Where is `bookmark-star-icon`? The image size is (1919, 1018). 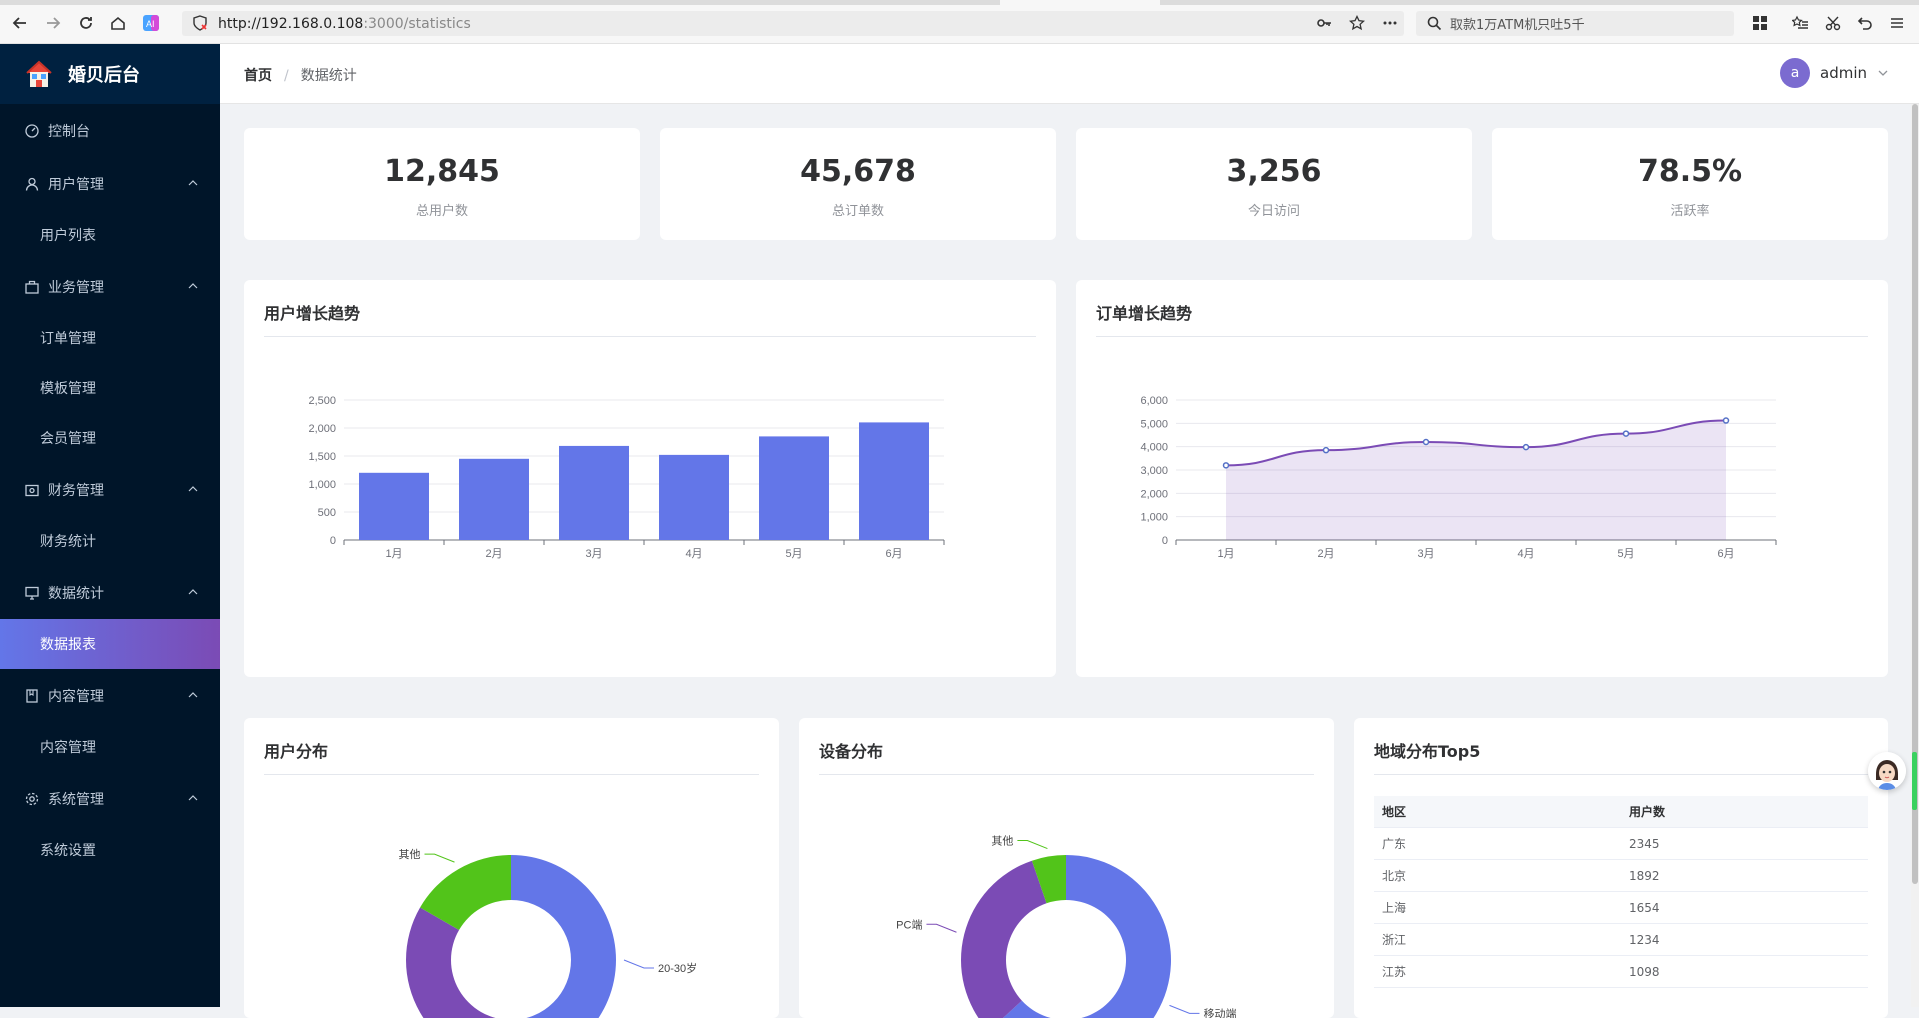 bookmark-star-icon is located at coordinates (1357, 23).